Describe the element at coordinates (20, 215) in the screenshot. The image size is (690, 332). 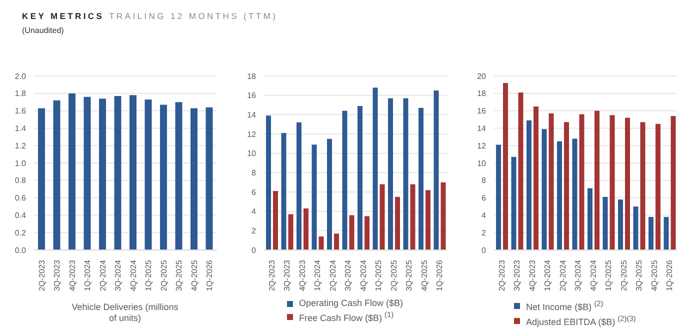
I see `y-tick-label: 0.4` at that location.